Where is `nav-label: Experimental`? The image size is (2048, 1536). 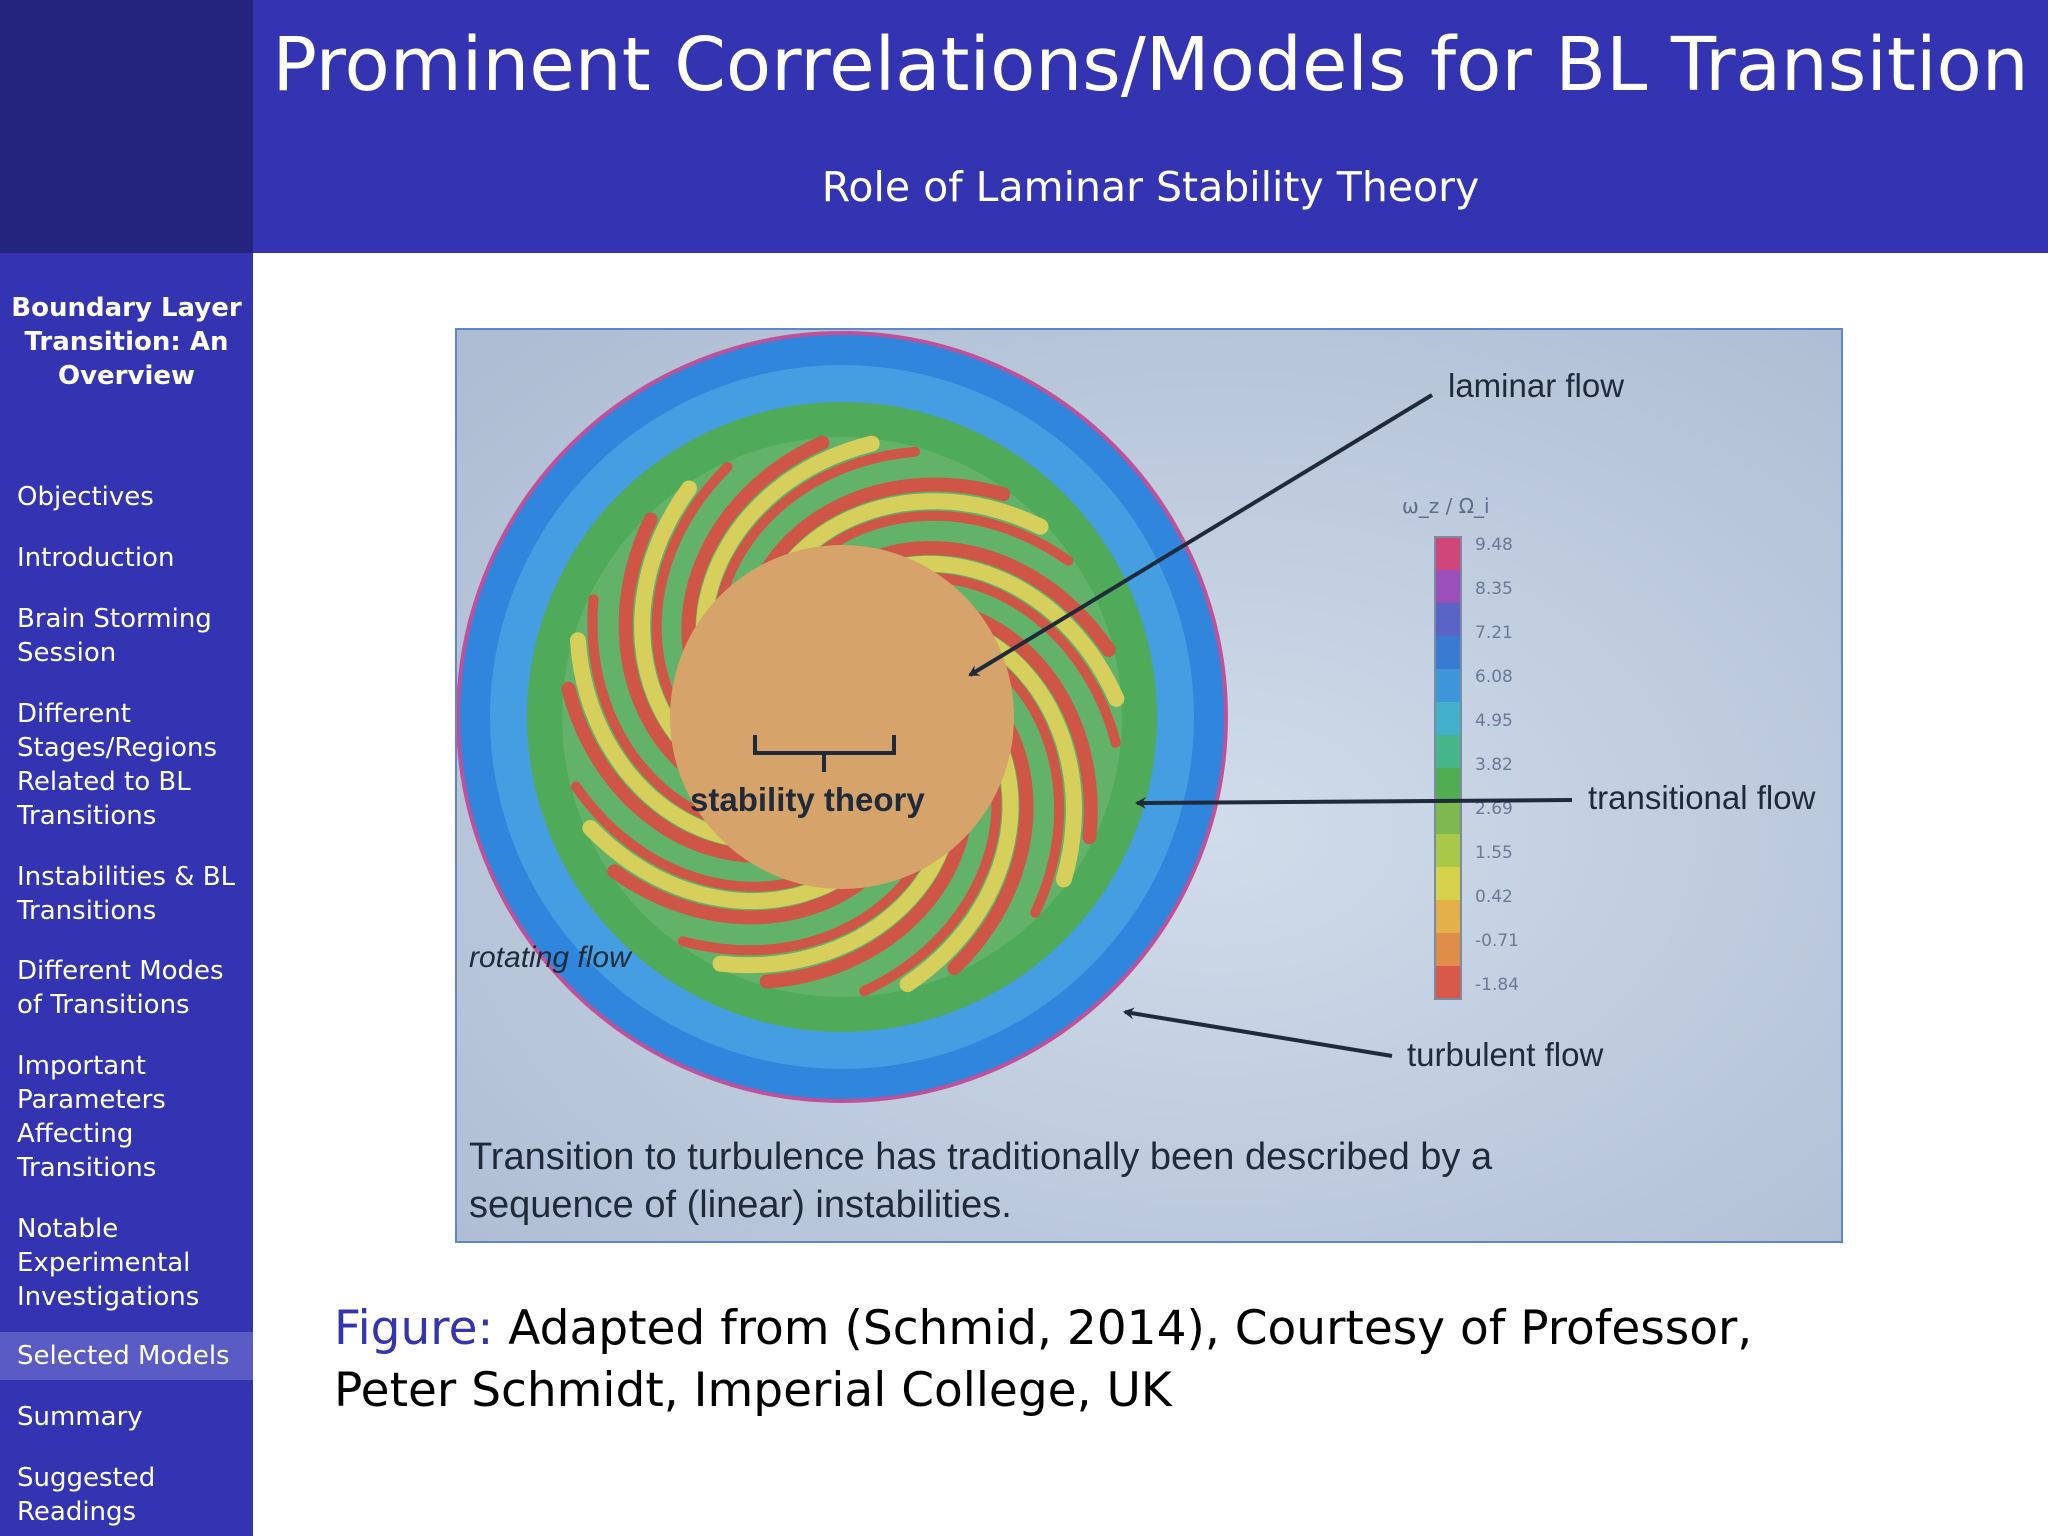
nav-label: Experimental is located at coordinates (104, 1263).